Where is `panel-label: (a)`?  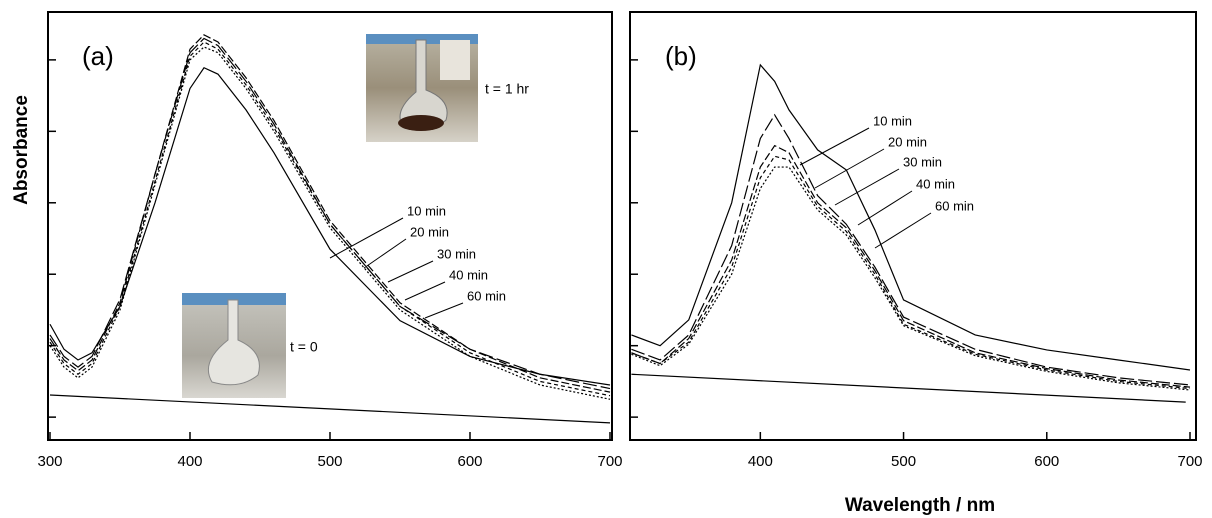 panel-label: (a) is located at coordinates (98, 56).